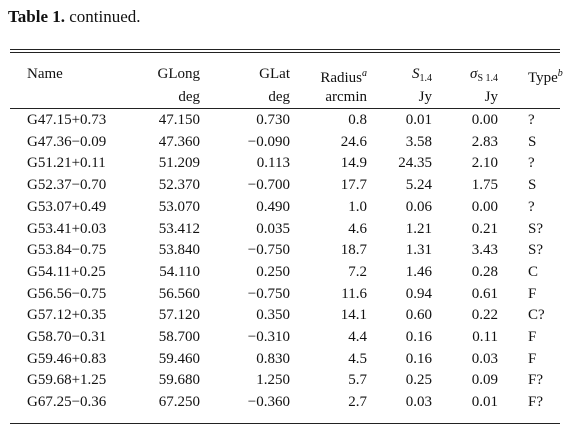 The width and height of the screenshot is (570, 428). I want to click on header-label: σ, so click(474, 74).